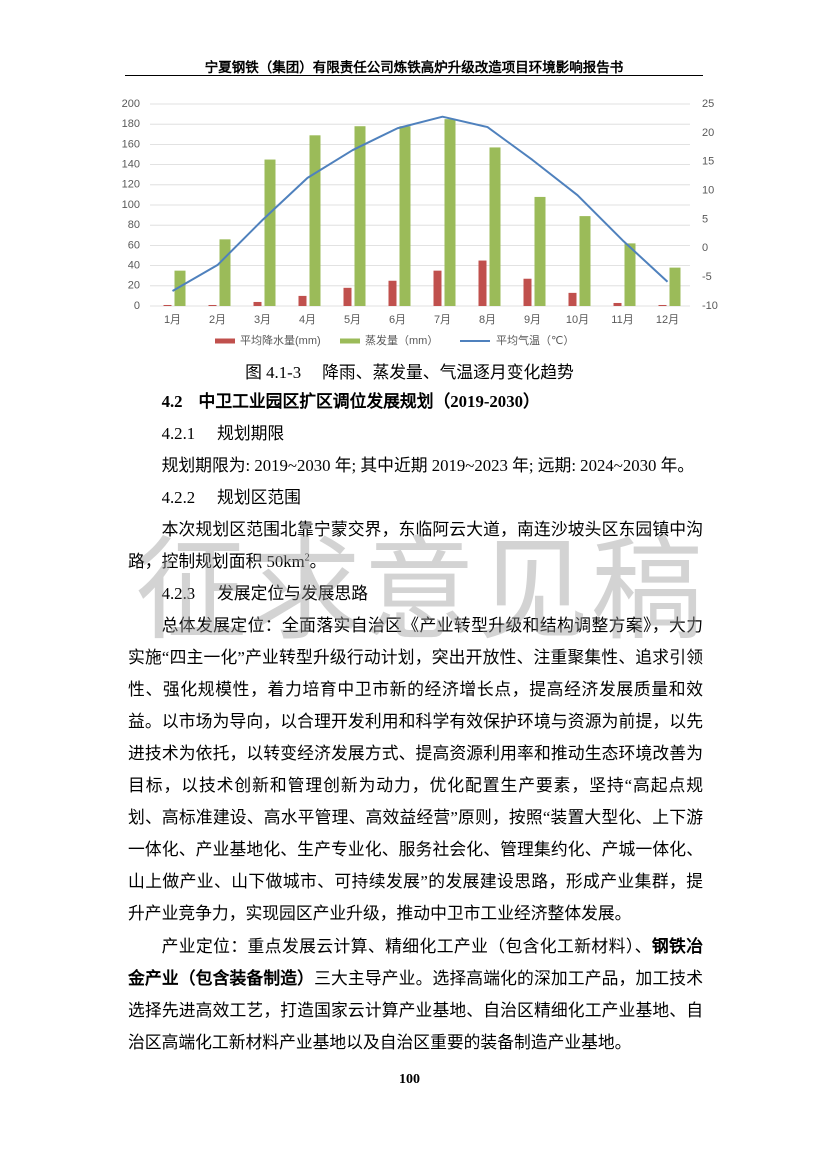  What do you see at coordinates (134, 245) in the screenshot?
I see `y-tick-label: 60` at bounding box center [134, 245].